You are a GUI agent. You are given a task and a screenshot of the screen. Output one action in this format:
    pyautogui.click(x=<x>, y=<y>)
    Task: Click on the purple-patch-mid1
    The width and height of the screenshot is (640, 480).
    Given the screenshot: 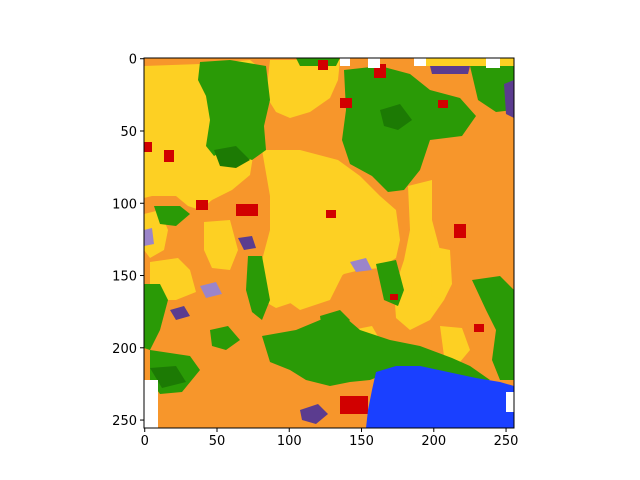 What is the action you would take?
    pyautogui.click(x=247, y=243)
    